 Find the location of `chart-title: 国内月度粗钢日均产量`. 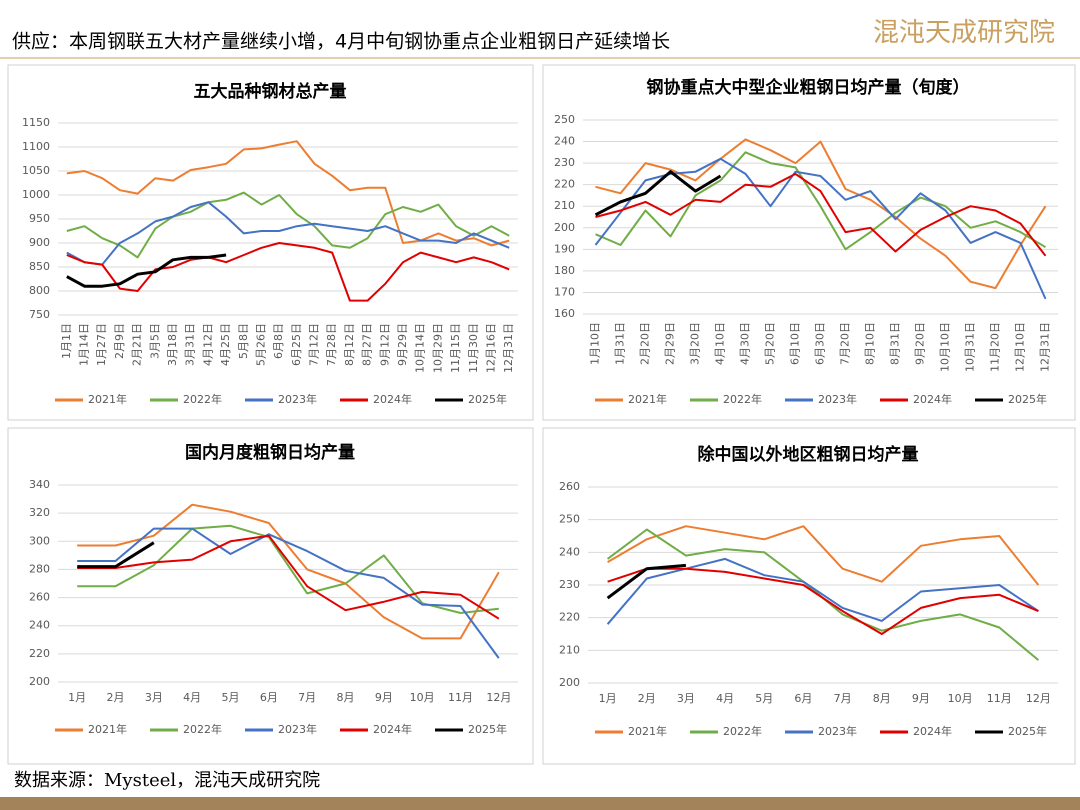

chart-title: 国内月度粗钢日均产量 is located at coordinates (270, 452).